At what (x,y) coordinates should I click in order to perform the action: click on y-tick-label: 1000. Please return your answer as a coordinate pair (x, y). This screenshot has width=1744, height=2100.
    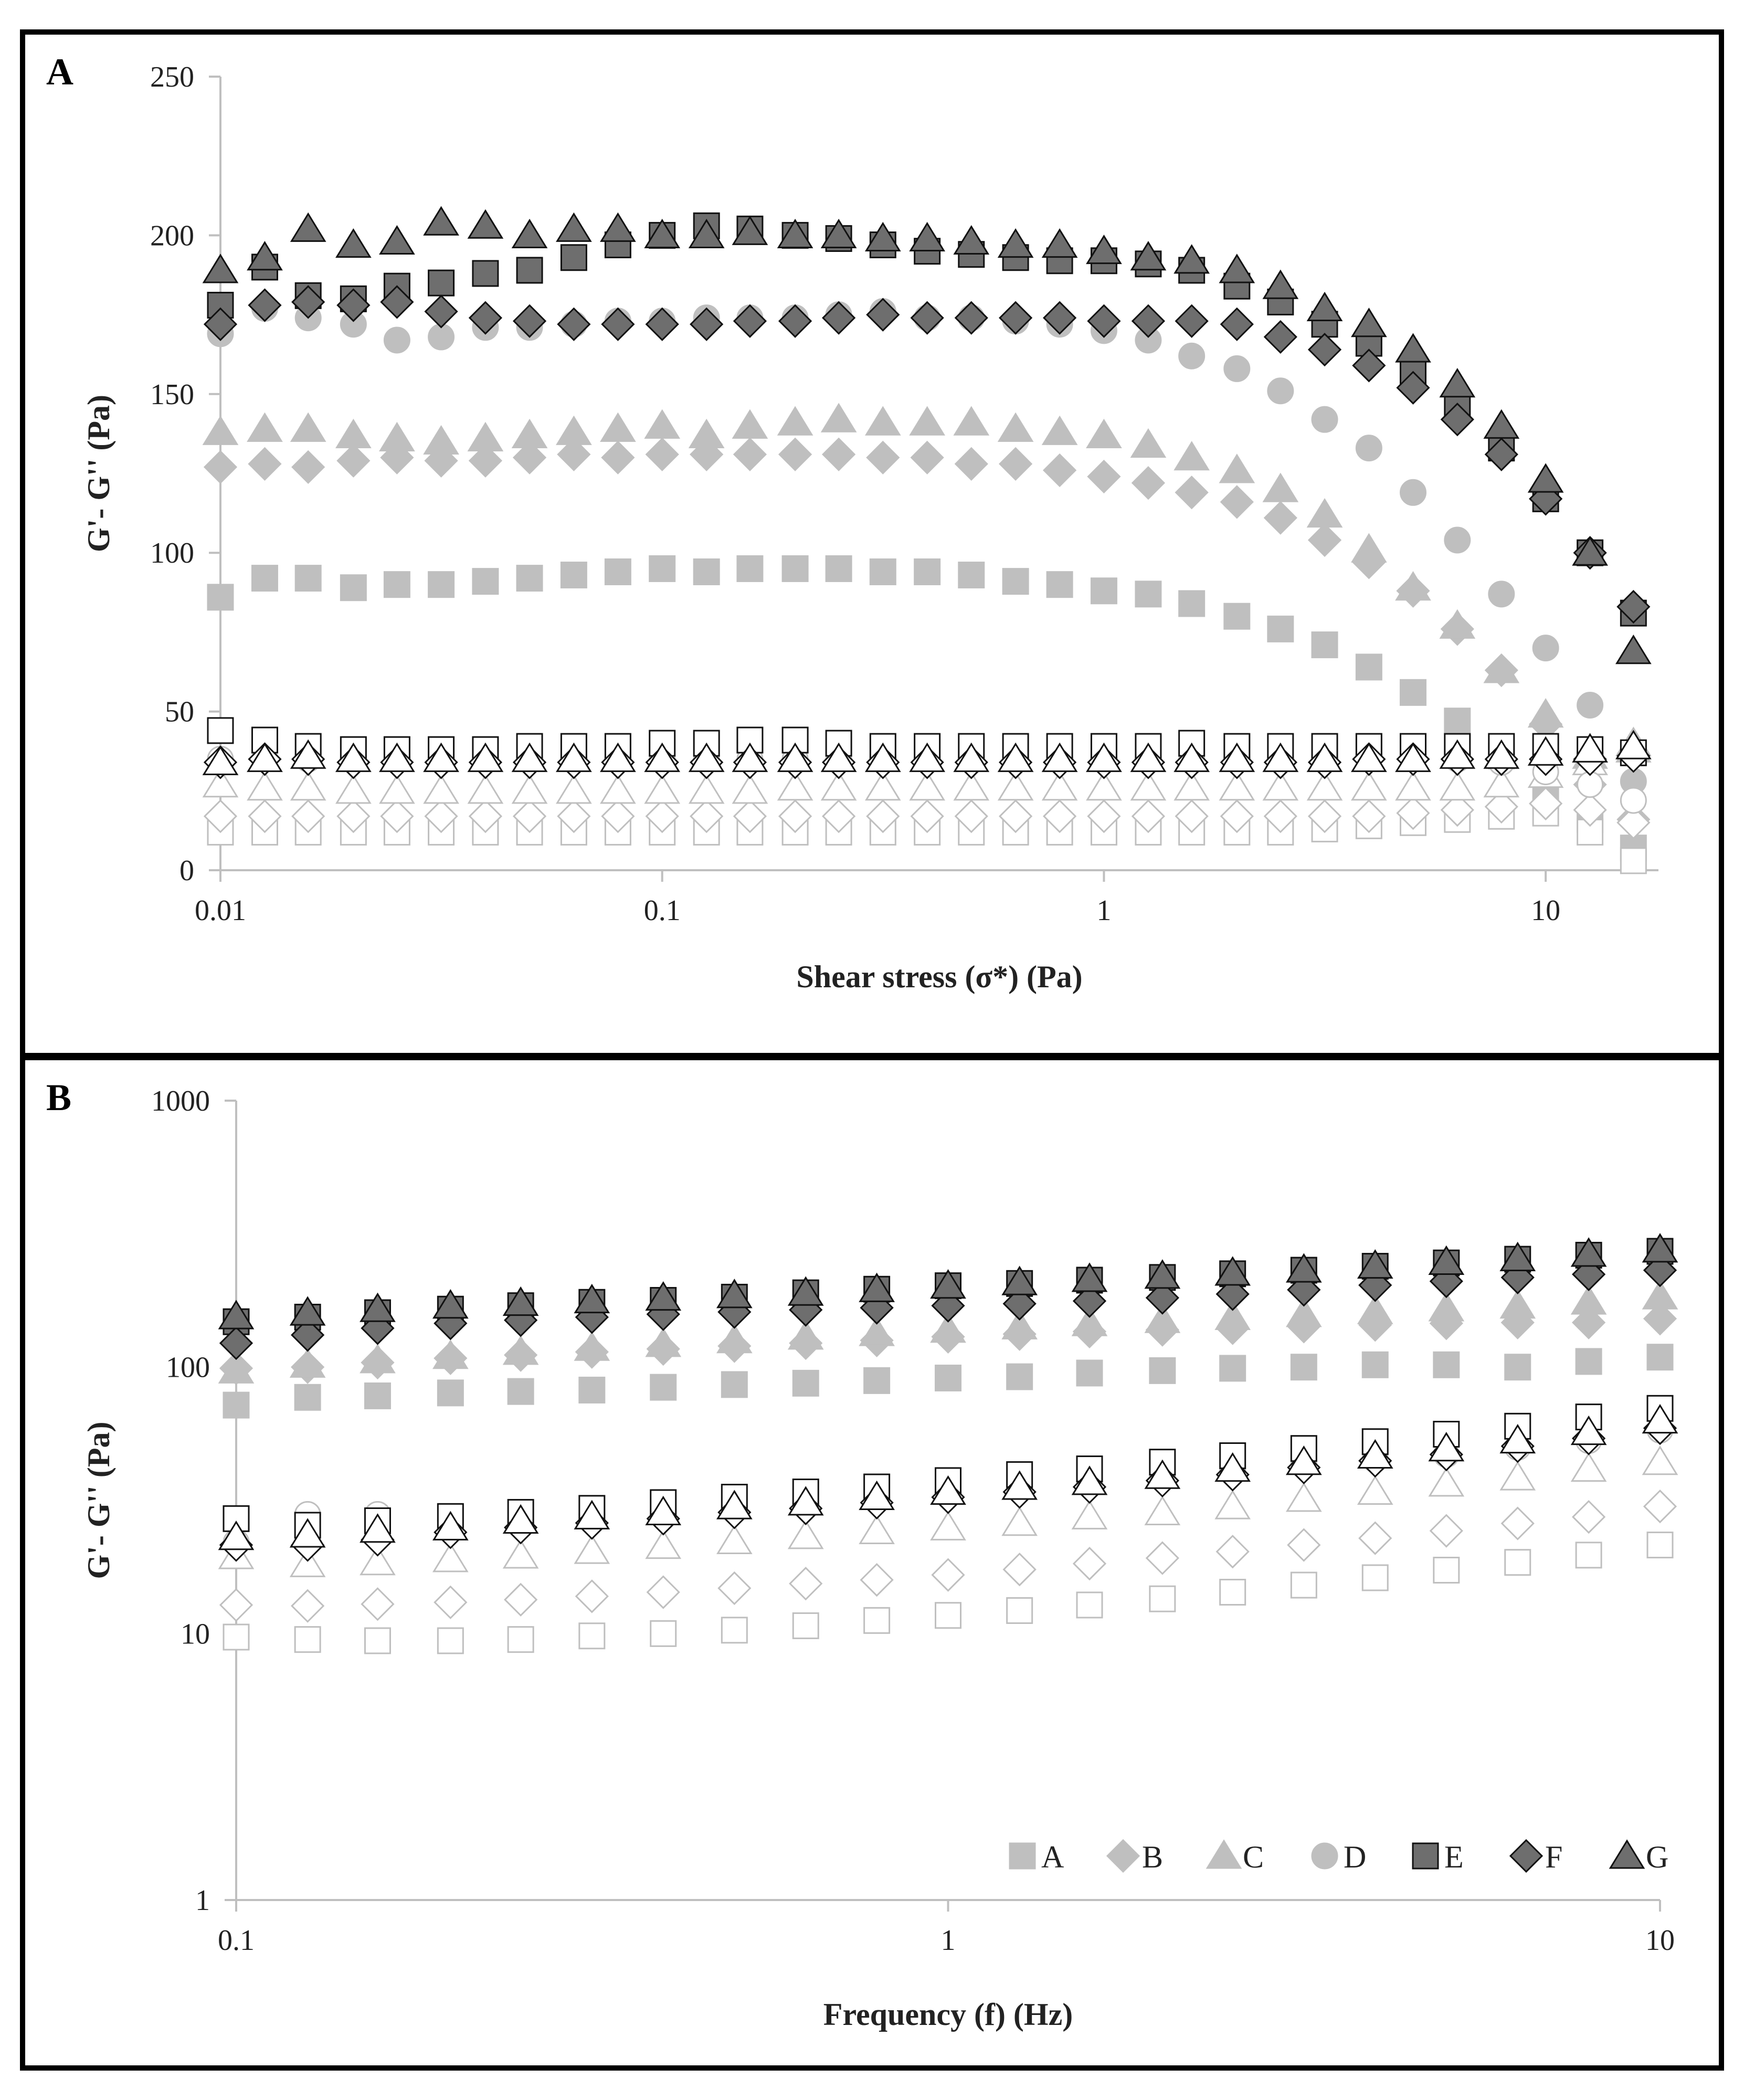
    Looking at the image, I should click on (181, 1101).